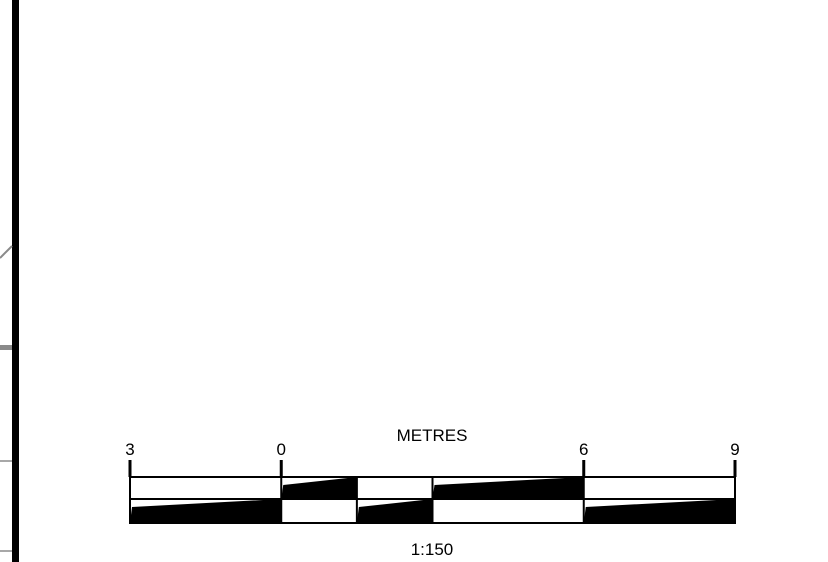 Image resolution: width=828 pixels, height=562 pixels. What do you see at coordinates (583, 449) in the screenshot?
I see `scale-tick-label: 6` at bounding box center [583, 449].